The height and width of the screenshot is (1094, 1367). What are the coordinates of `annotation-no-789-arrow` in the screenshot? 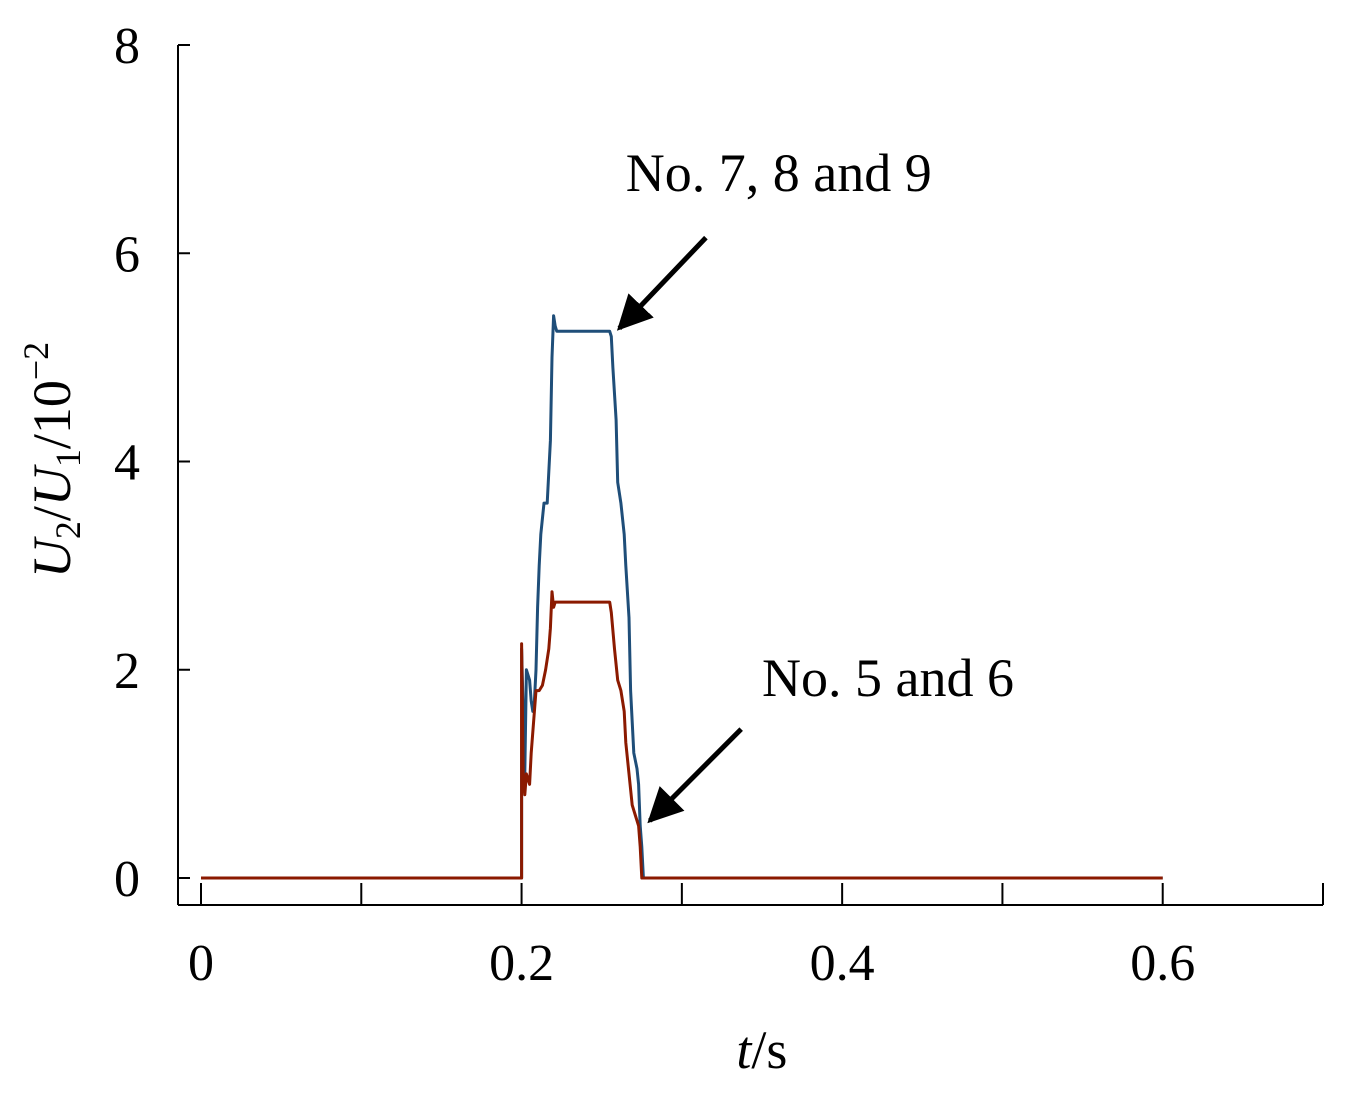 It's located at (662, 283).